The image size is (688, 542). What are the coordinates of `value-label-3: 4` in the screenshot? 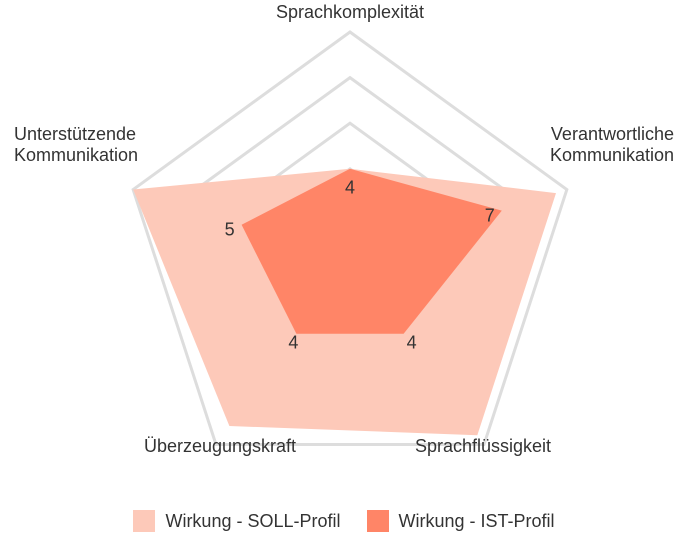 It's located at (293, 343).